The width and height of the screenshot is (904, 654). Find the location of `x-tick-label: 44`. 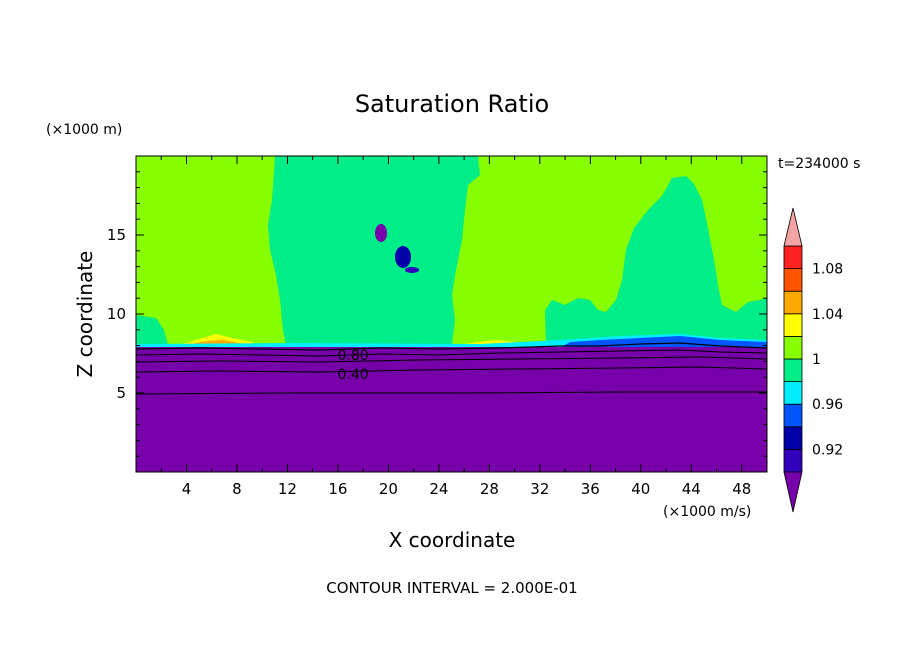

x-tick-label: 44 is located at coordinates (691, 489).